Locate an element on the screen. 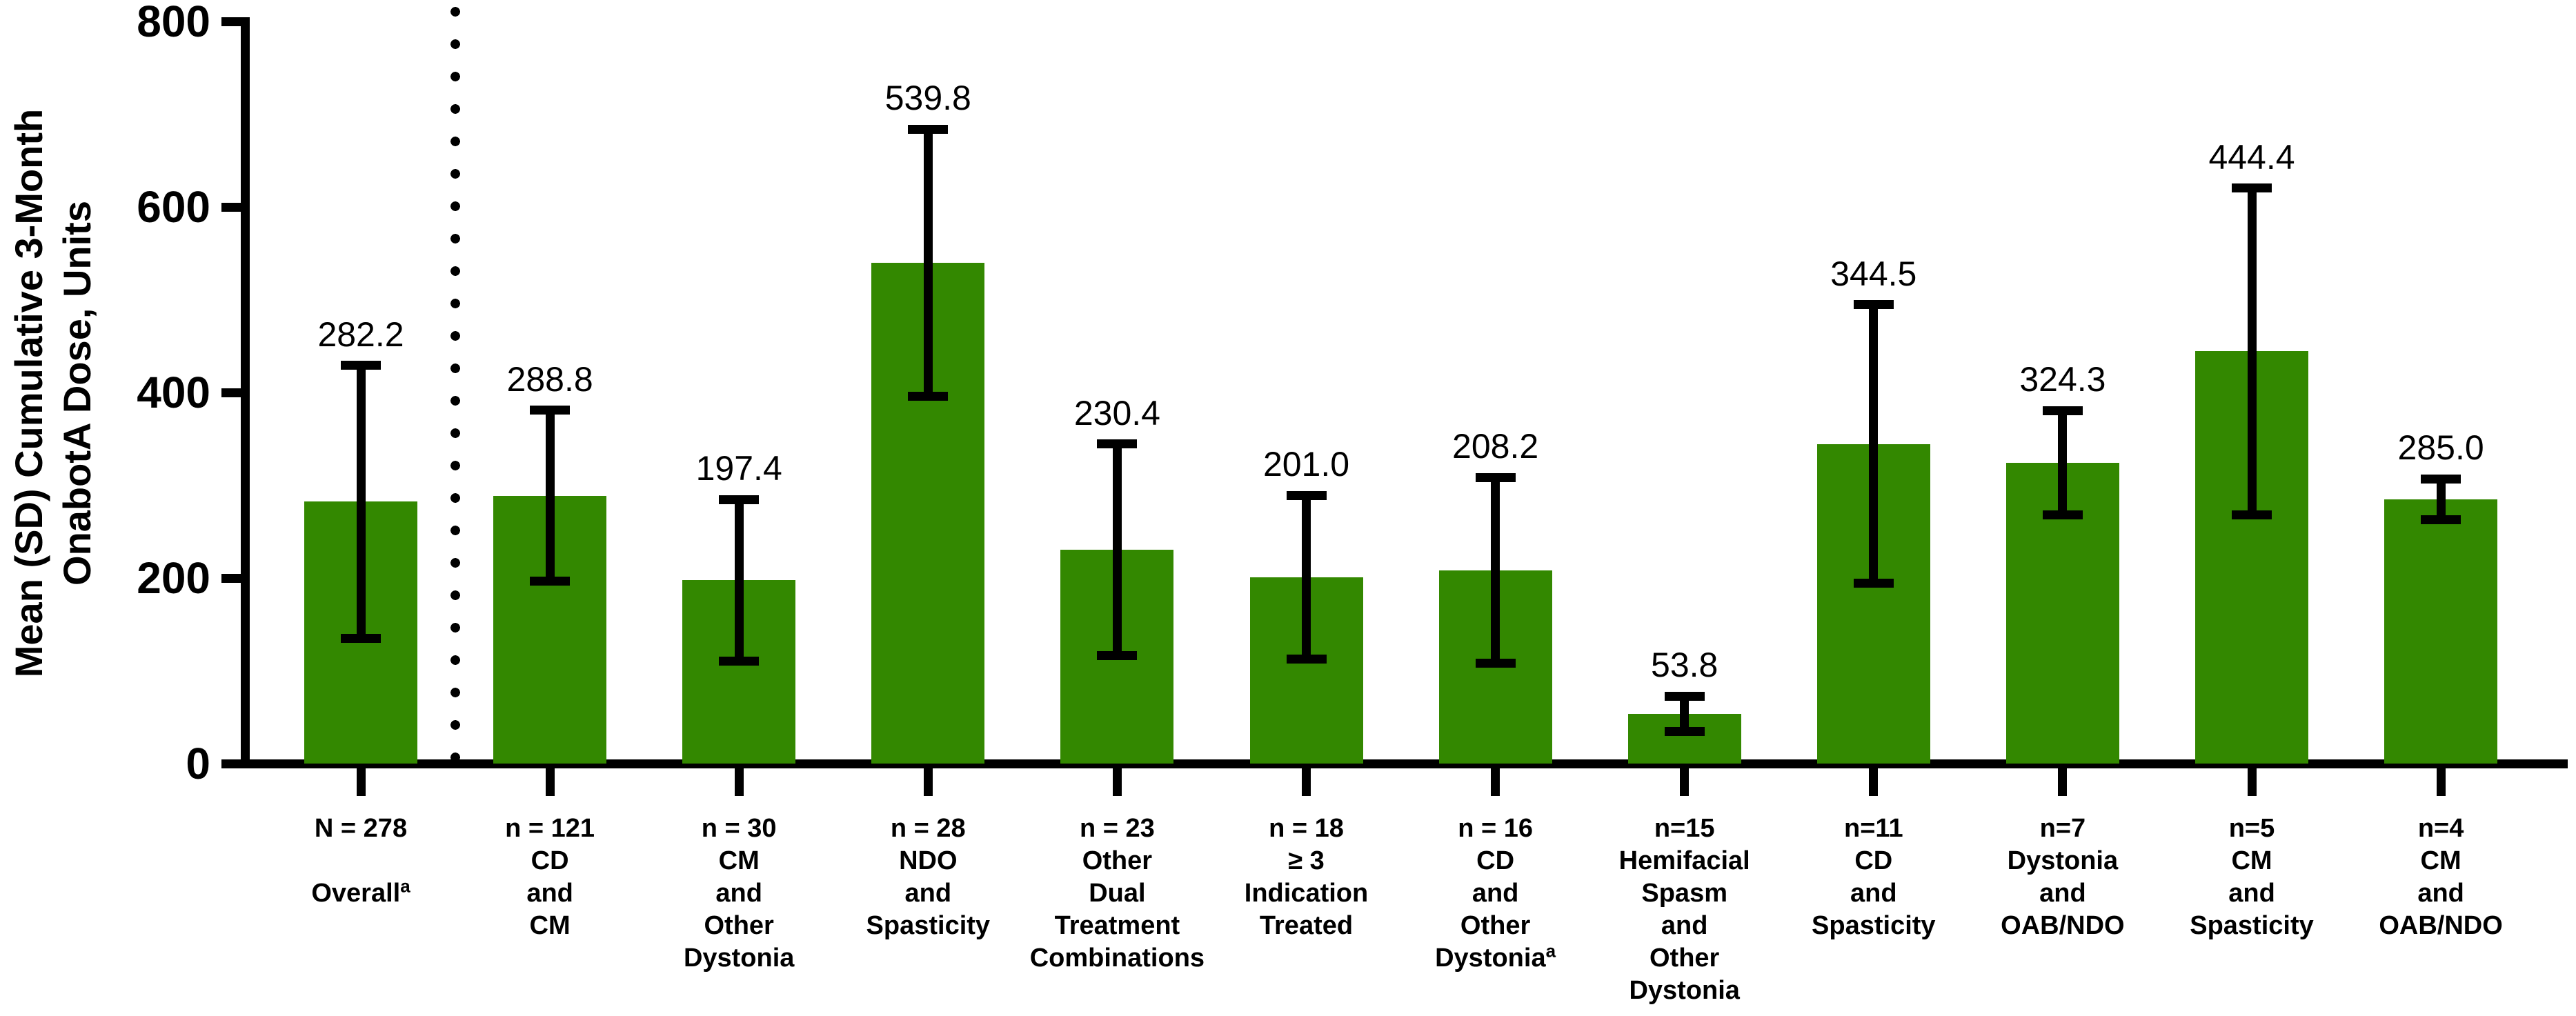 Image resolution: width=2576 pixels, height=1016 pixels. category-n-label: n=11 is located at coordinates (1873, 829).